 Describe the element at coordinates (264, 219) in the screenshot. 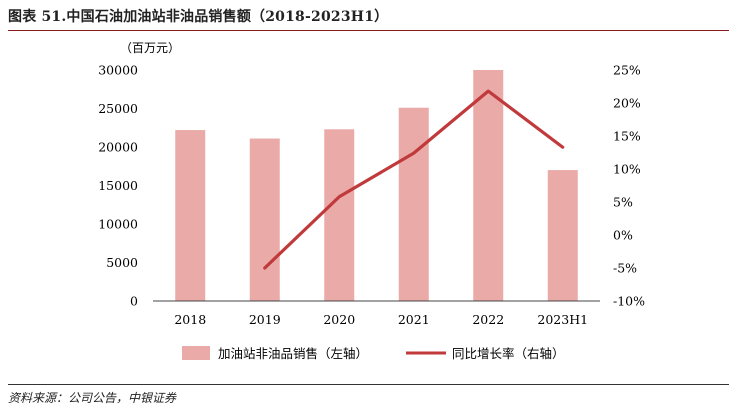

I see `bar-2019` at that location.